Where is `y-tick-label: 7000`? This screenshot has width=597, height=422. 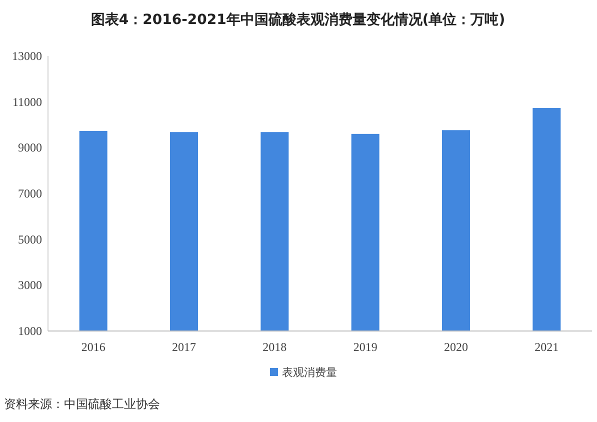 y-tick-label: 7000 is located at coordinates (30, 193).